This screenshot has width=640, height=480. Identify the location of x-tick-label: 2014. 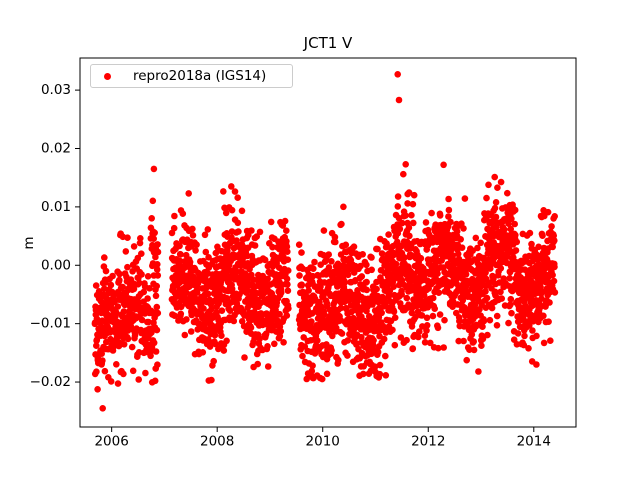
(534, 442).